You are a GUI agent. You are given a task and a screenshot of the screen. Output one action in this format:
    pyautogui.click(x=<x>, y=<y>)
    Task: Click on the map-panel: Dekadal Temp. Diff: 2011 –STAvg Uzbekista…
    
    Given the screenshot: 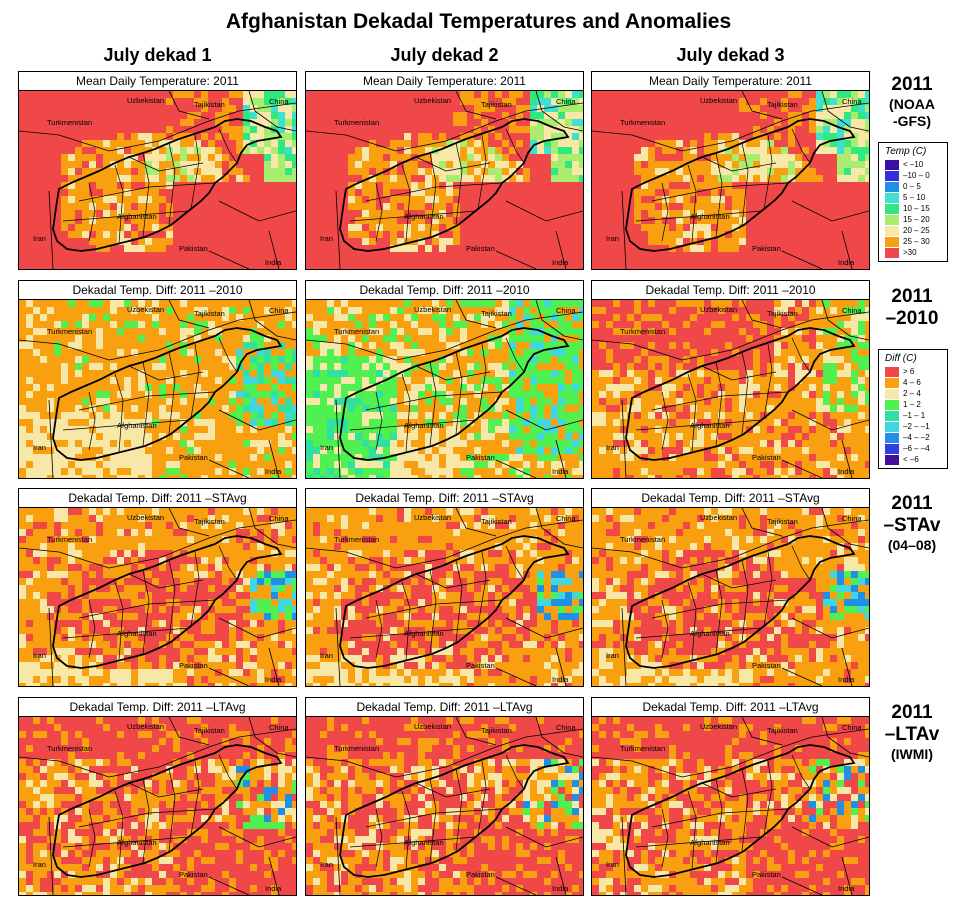 What is the action you would take?
    pyautogui.click(x=157, y=587)
    